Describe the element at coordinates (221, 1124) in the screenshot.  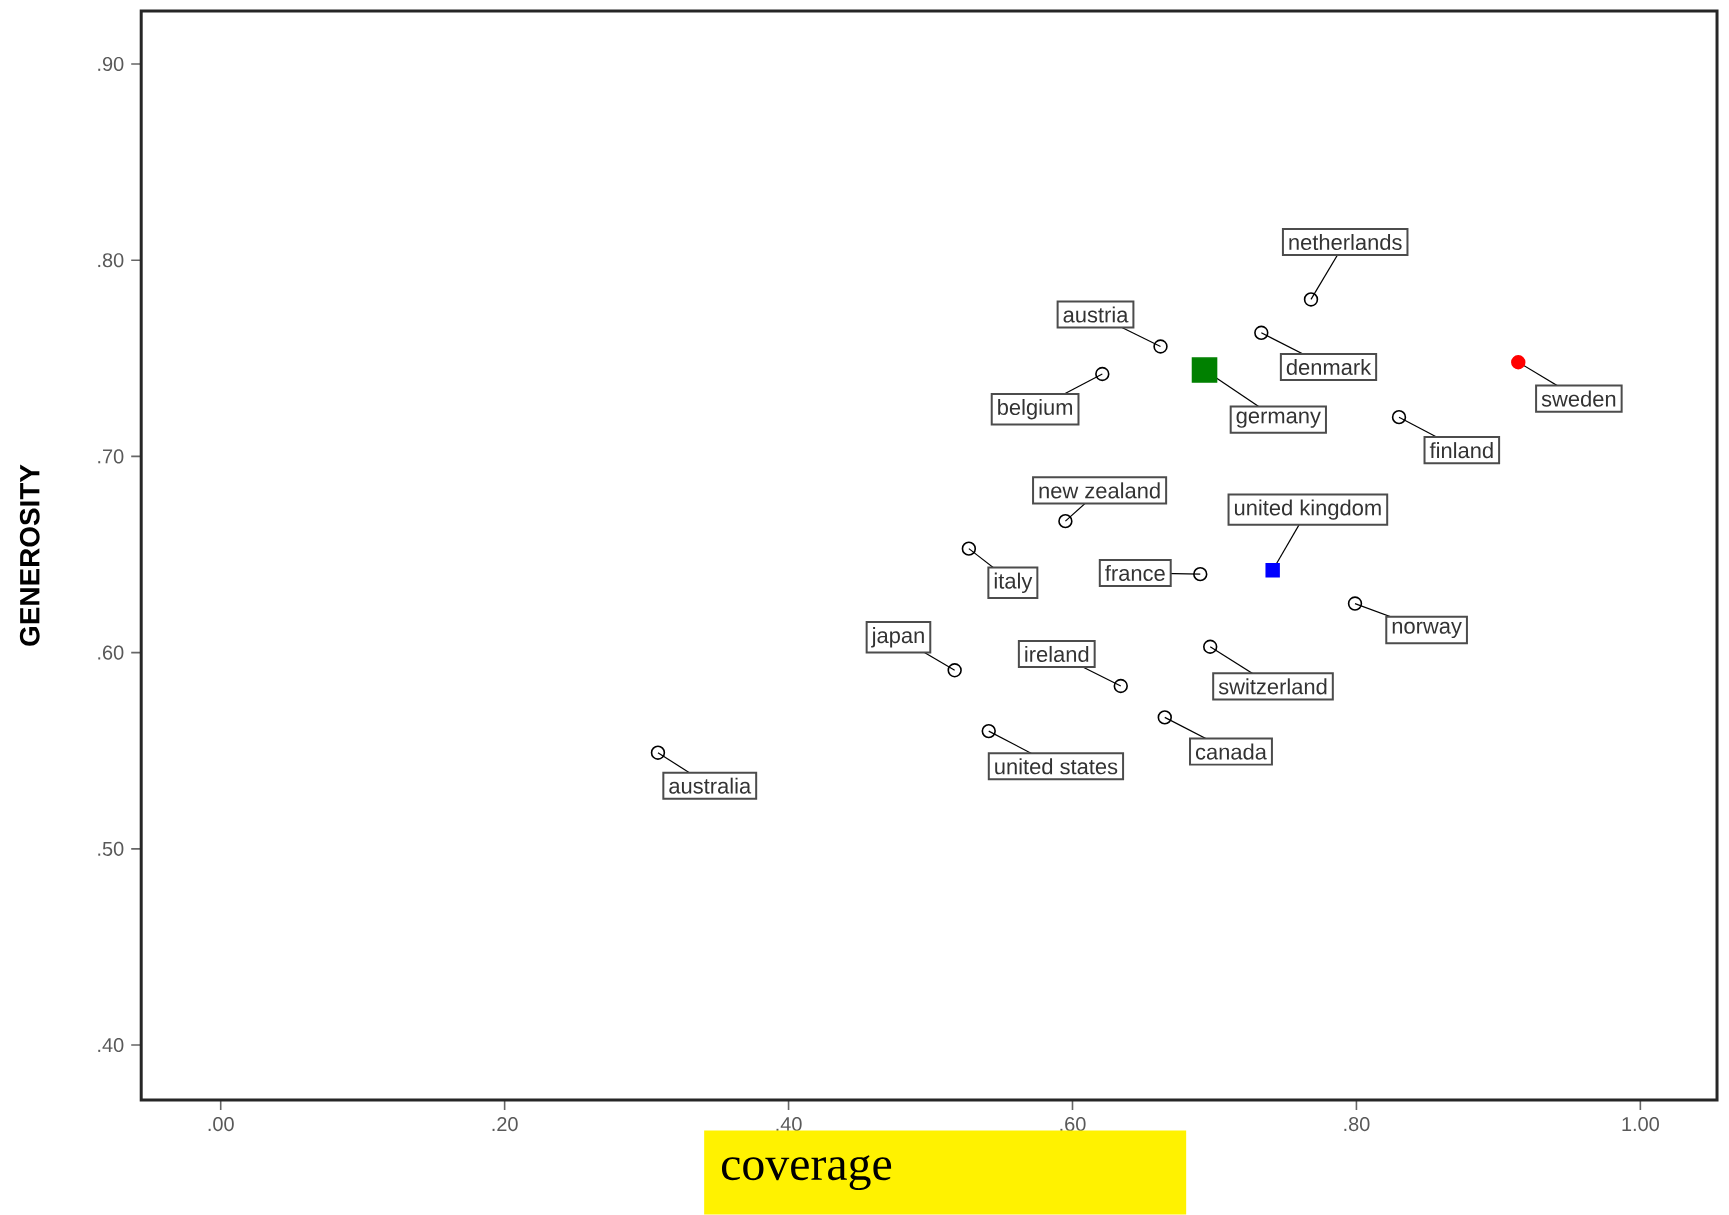
I see `x-tick-label: .00` at that location.